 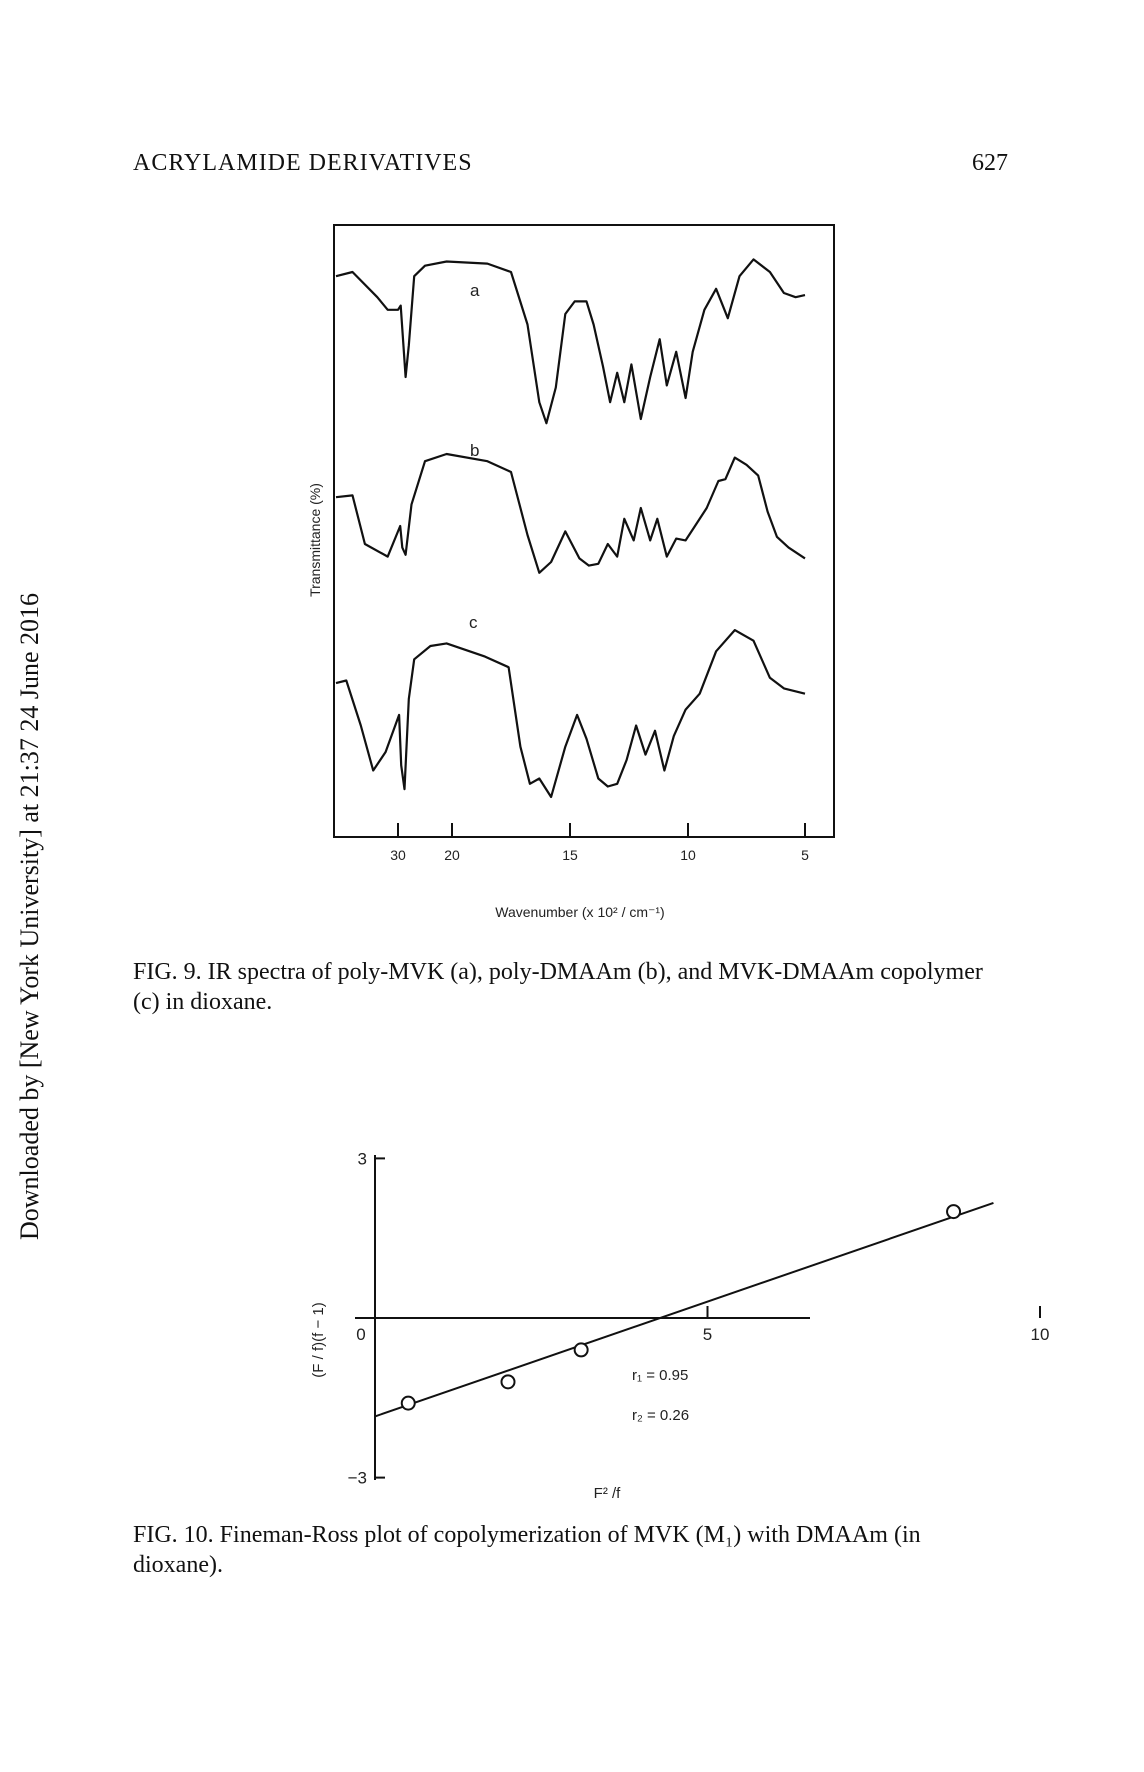 What do you see at coordinates (303, 163) in the screenshot?
I see `running-title: ACRYLAMIDE DERIVATIVES` at bounding box center [303, 163].